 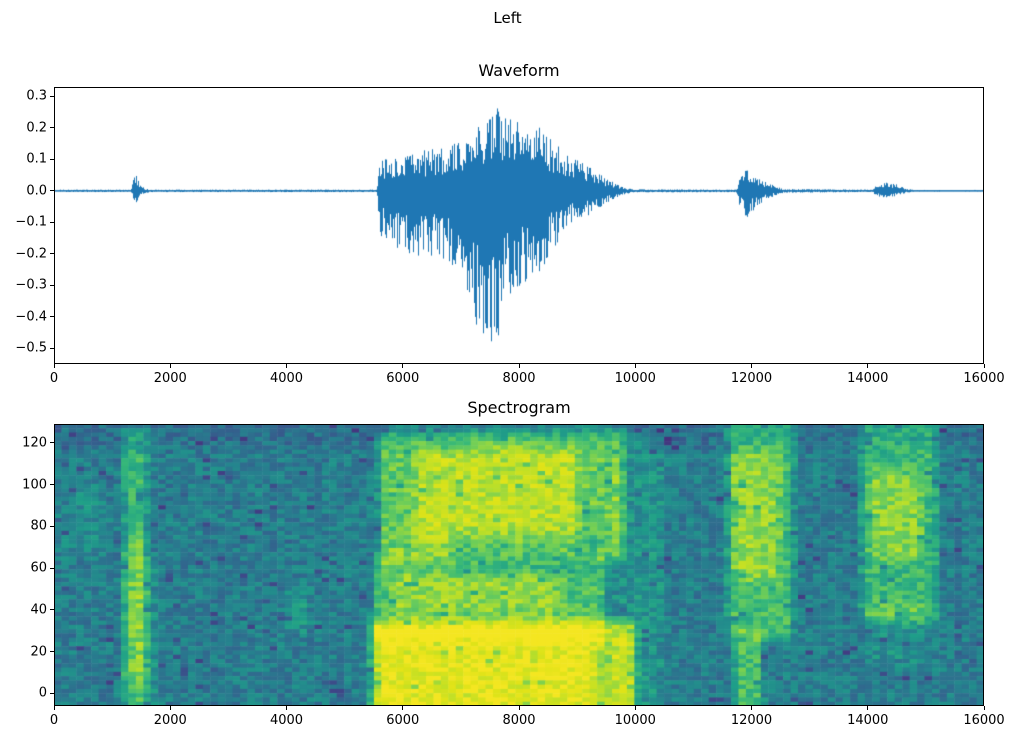 I want to click on waveform-title: Waveform, so click(x=519, y=70).